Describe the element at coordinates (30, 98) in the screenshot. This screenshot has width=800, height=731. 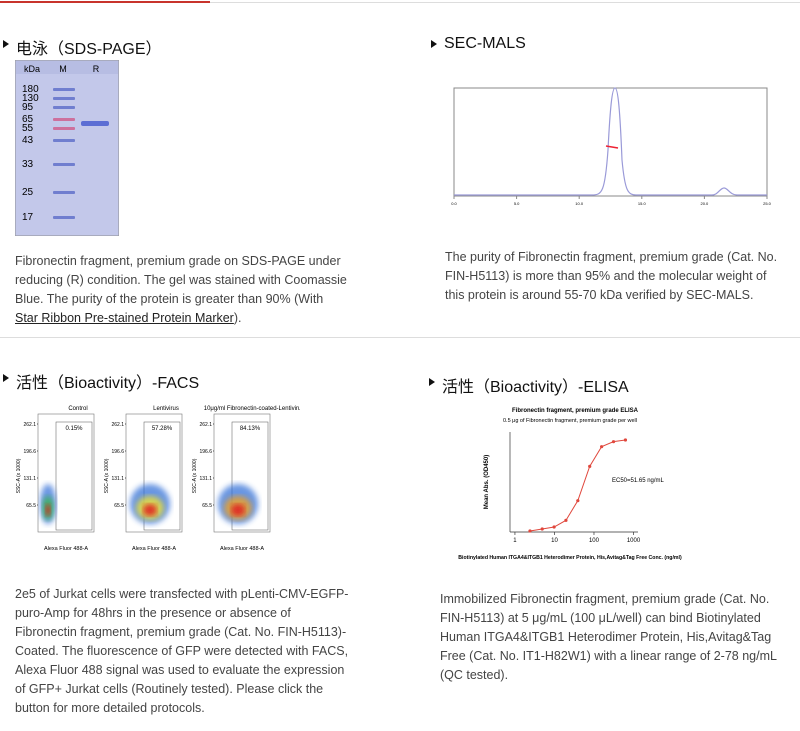
I see `marker-label: 130` at that location.